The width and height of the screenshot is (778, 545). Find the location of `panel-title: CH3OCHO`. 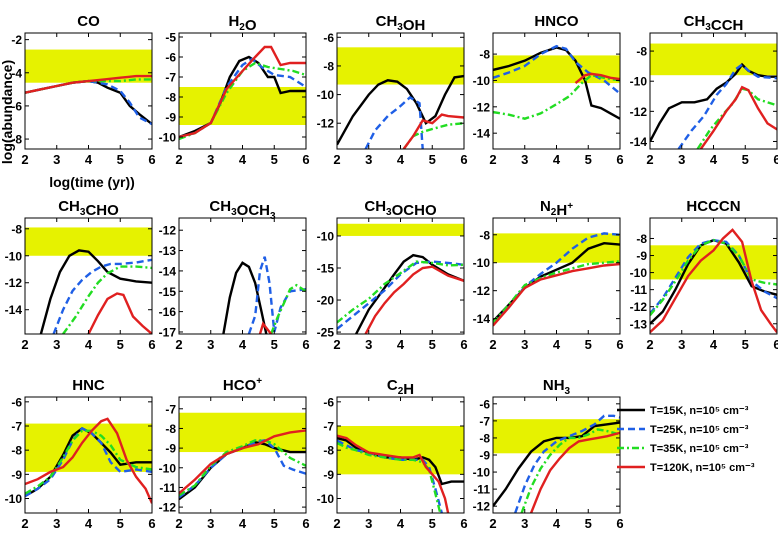

panel-title: CH3OCHO is located at coordinates (400, 208).